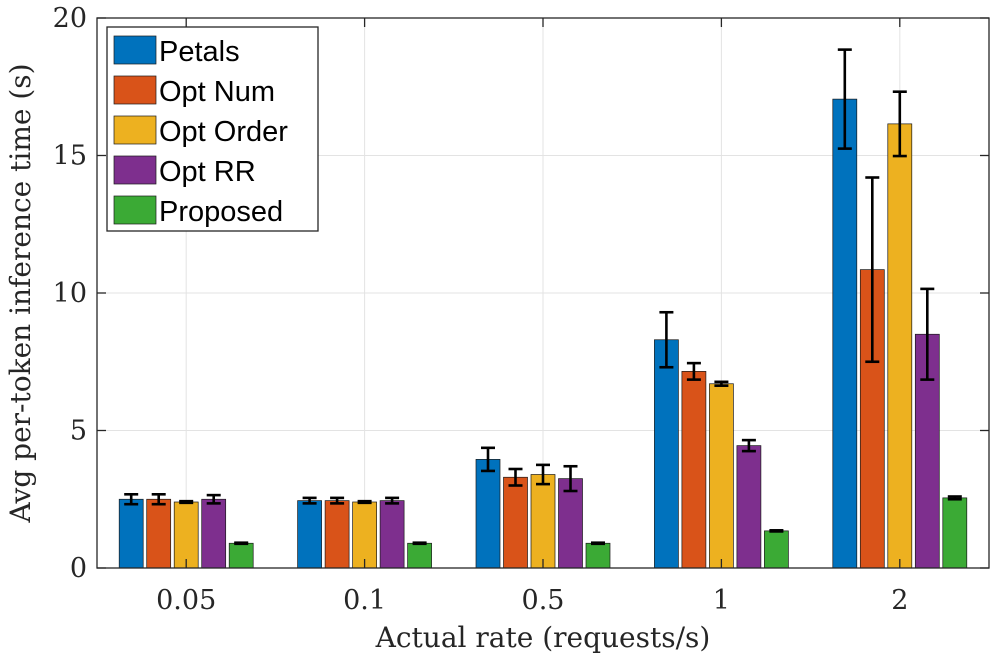 Image resolution: width=996 pixels, height=660 pixels. What do you see at coordinates (207, 172) in the screenshot?
I see `legend-label: Opt RR` at bounding box center [207, 172].